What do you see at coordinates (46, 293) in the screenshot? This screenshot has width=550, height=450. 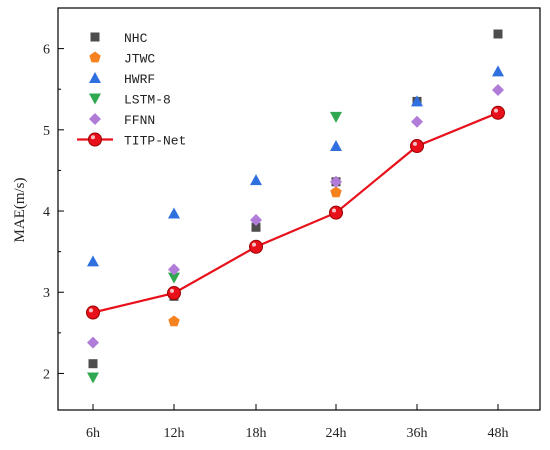 I see `y-tick-label: 3` at bounding box center [46, 293].